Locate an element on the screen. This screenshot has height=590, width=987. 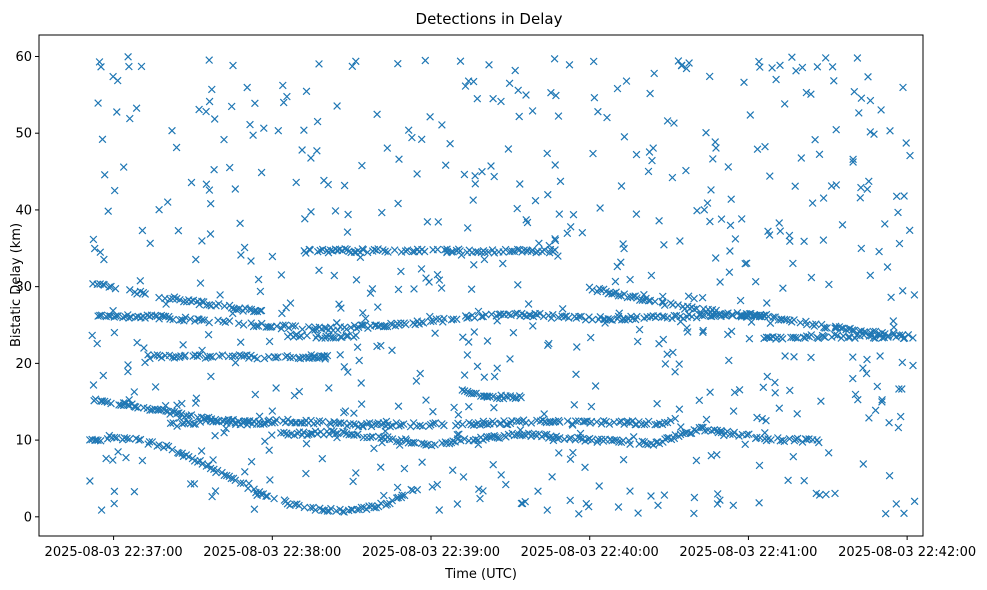
y-tick-label: 60 is located at coordinates (23, 57).